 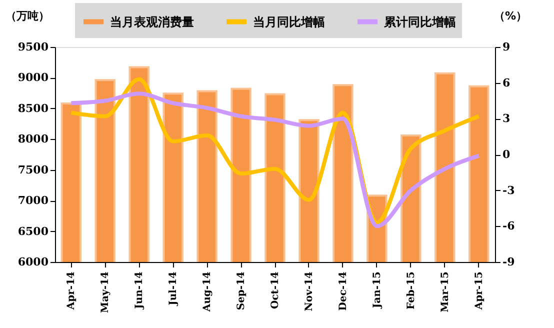 What do you see at coordinates (72, 291) in the screenshot?
I see `x-tick-label: Apr-14` at bounding box center [72, 291].